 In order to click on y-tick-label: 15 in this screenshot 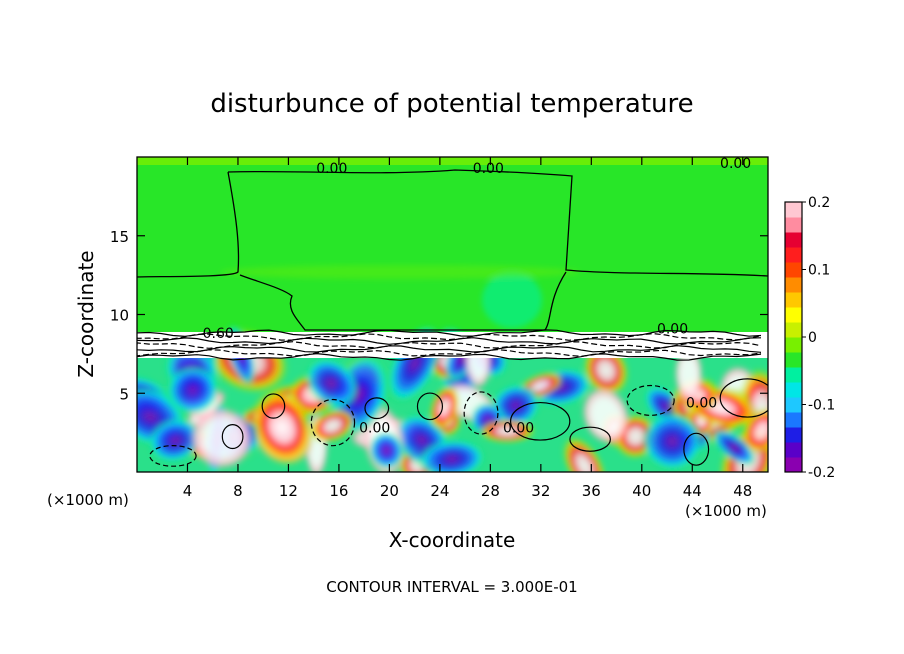, I will do `click(119, 237)`.